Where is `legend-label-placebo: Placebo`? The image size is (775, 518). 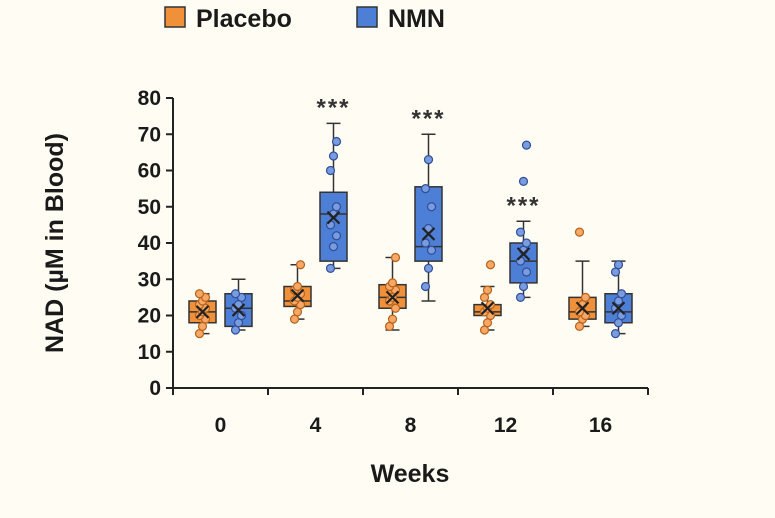
legend-label-placebo: Placebo is located at coordinates (244, 19).